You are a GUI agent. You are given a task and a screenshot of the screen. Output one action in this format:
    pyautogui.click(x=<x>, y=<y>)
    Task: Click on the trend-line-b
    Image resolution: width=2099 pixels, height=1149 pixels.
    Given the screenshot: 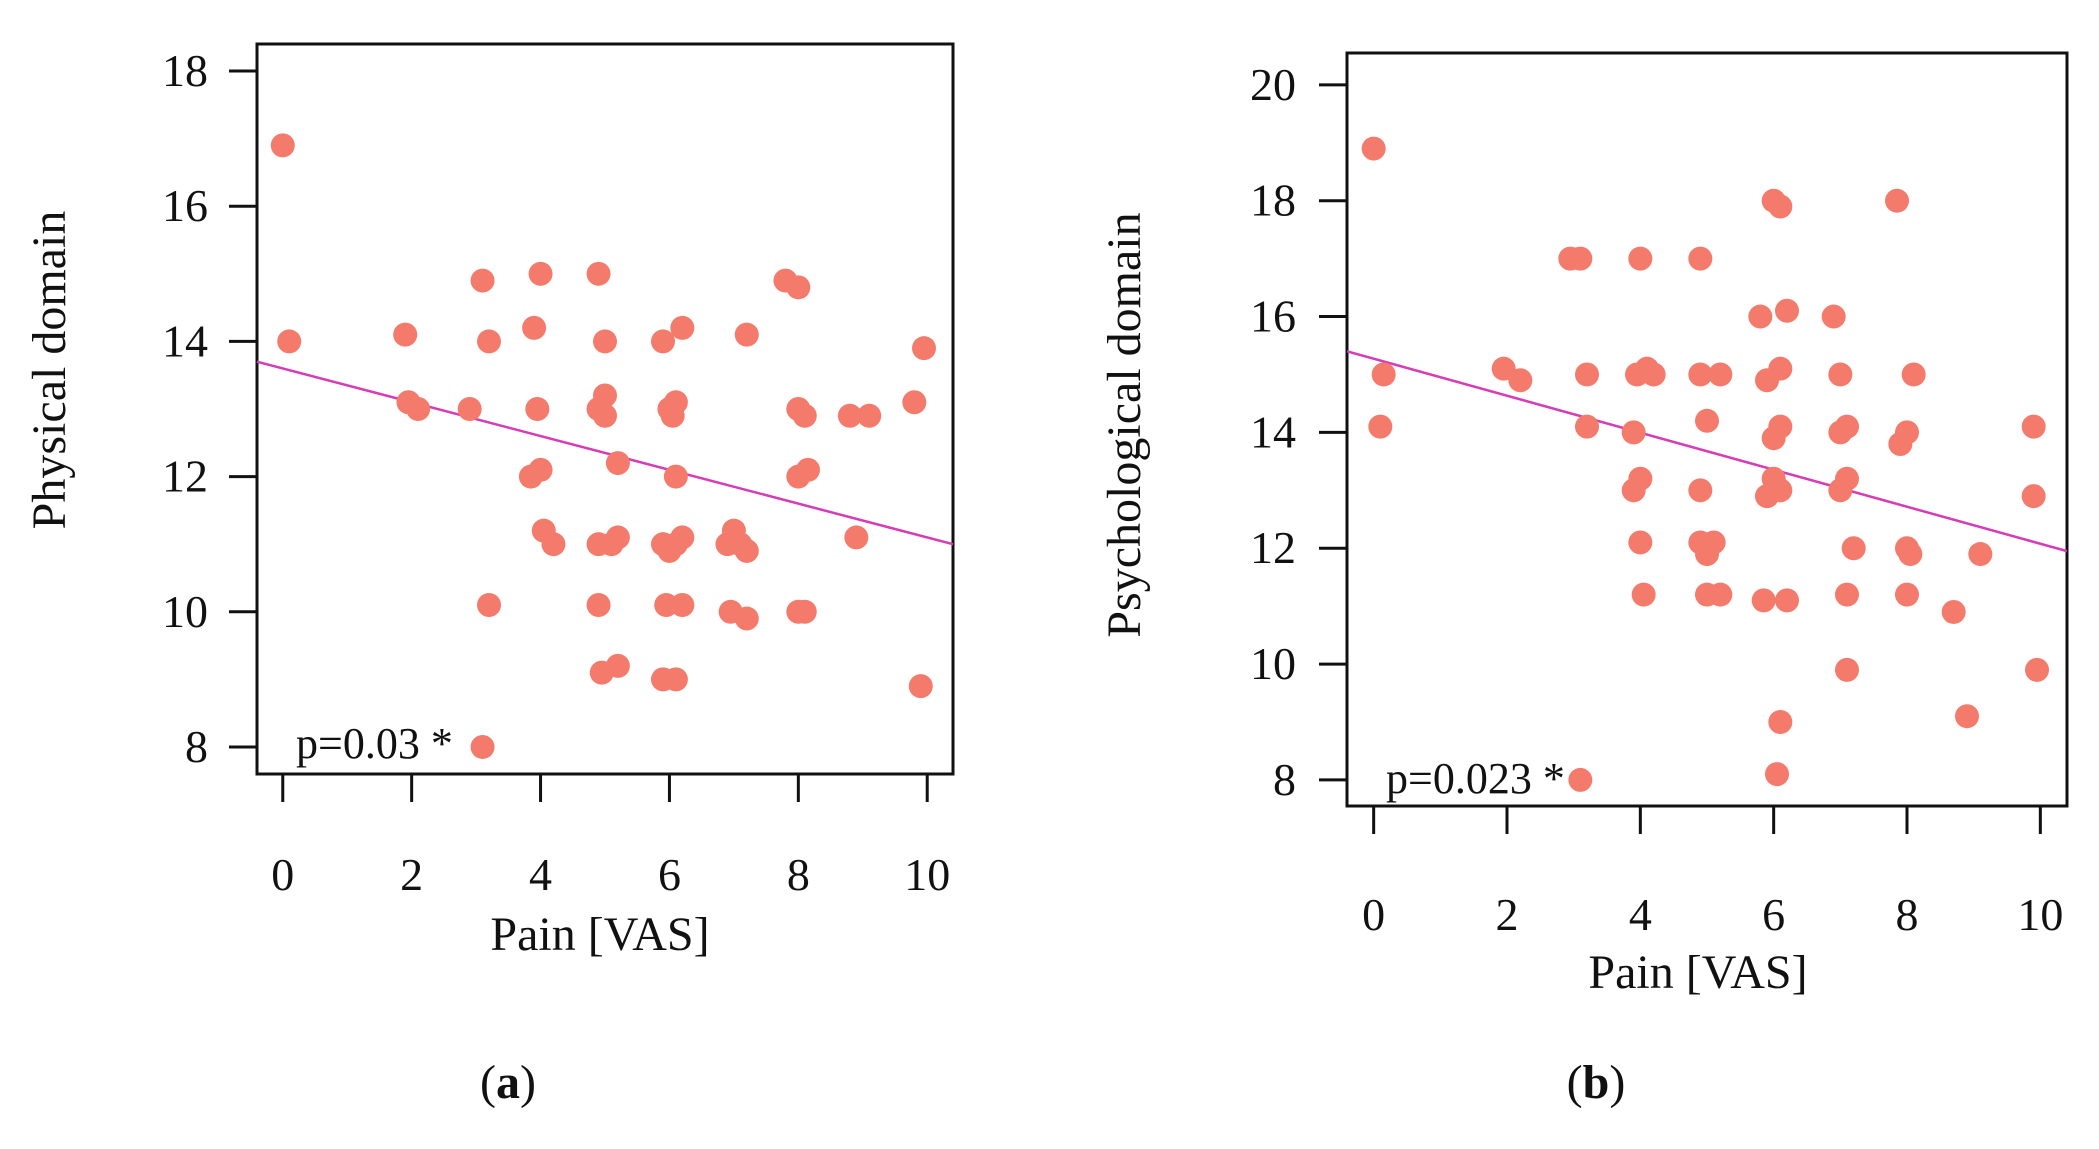 What is the action you would take?
    pyautogui.click(x=1707, y=451)
    